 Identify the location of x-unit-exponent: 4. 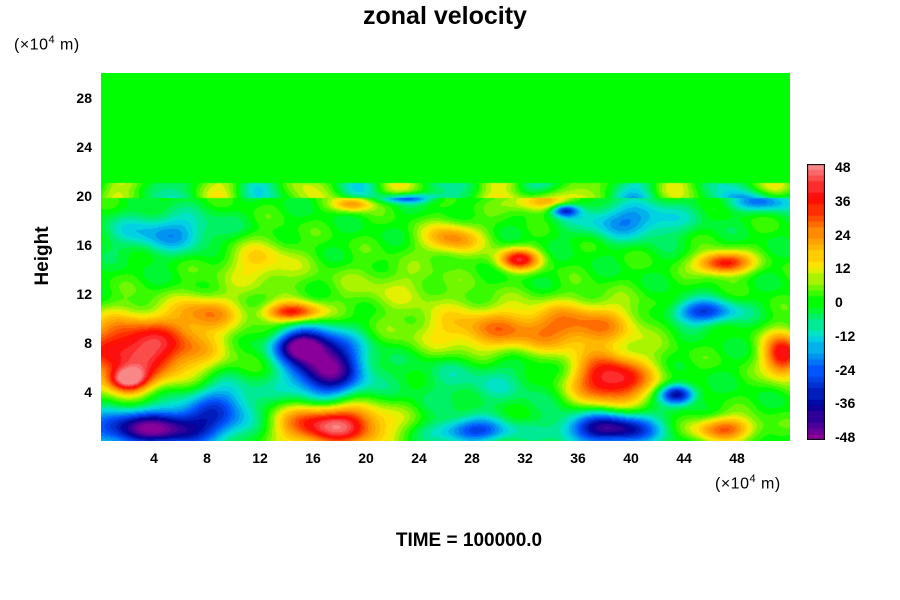
(753, 479).